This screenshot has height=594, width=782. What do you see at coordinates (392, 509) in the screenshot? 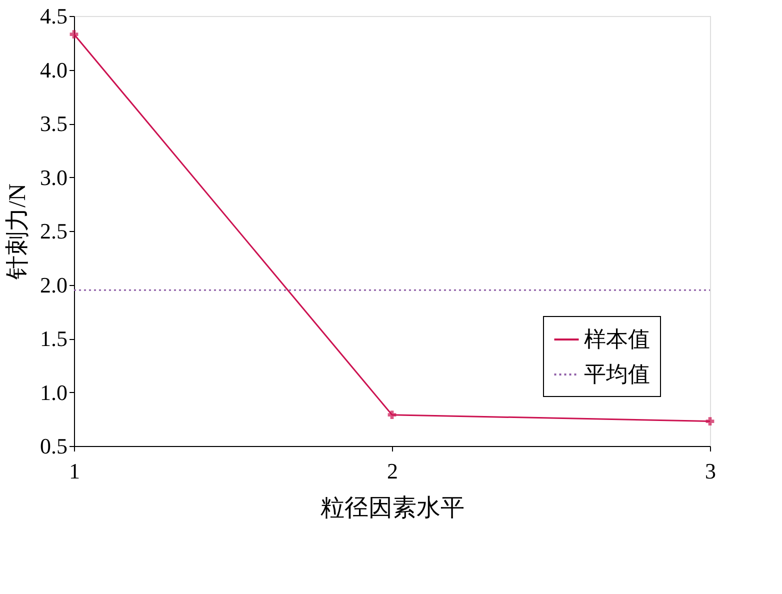
I see `x-axis-title: 粒径因素水平` at bounding box center [392, 509].